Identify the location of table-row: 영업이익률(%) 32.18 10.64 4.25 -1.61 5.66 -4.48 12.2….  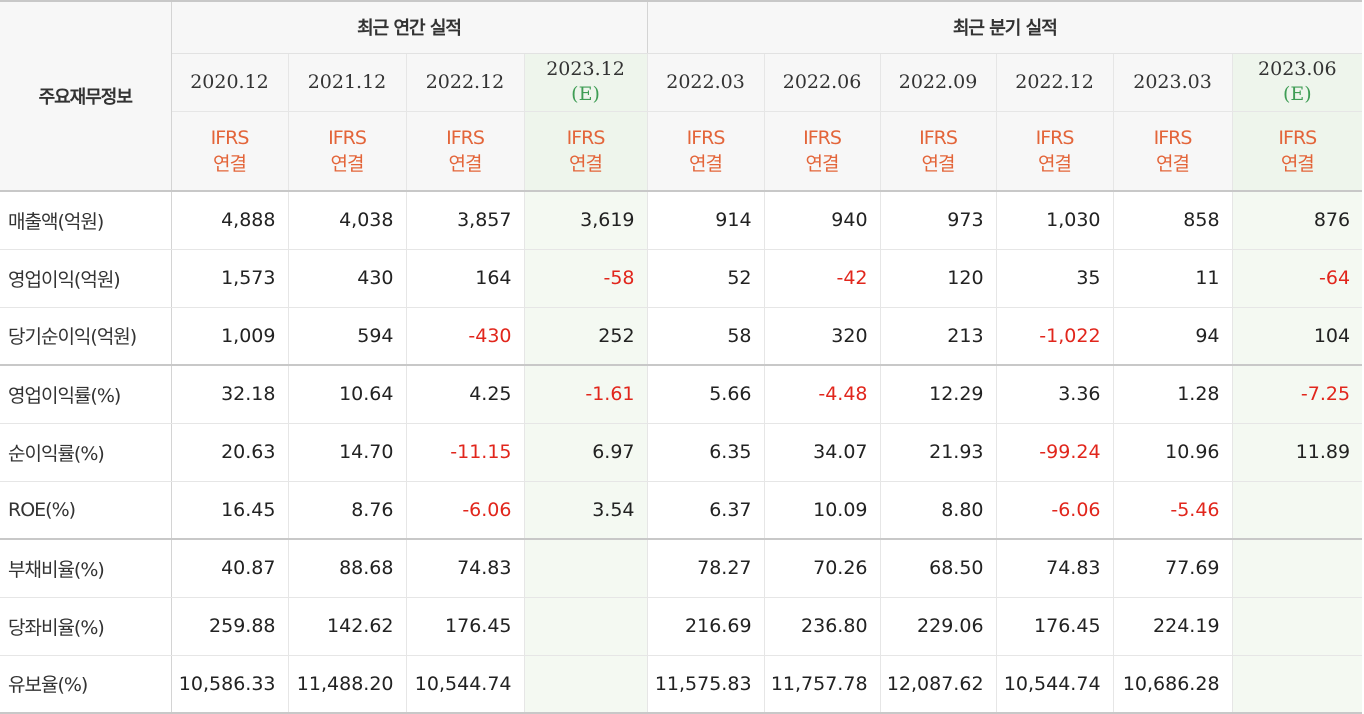
(681, 394).